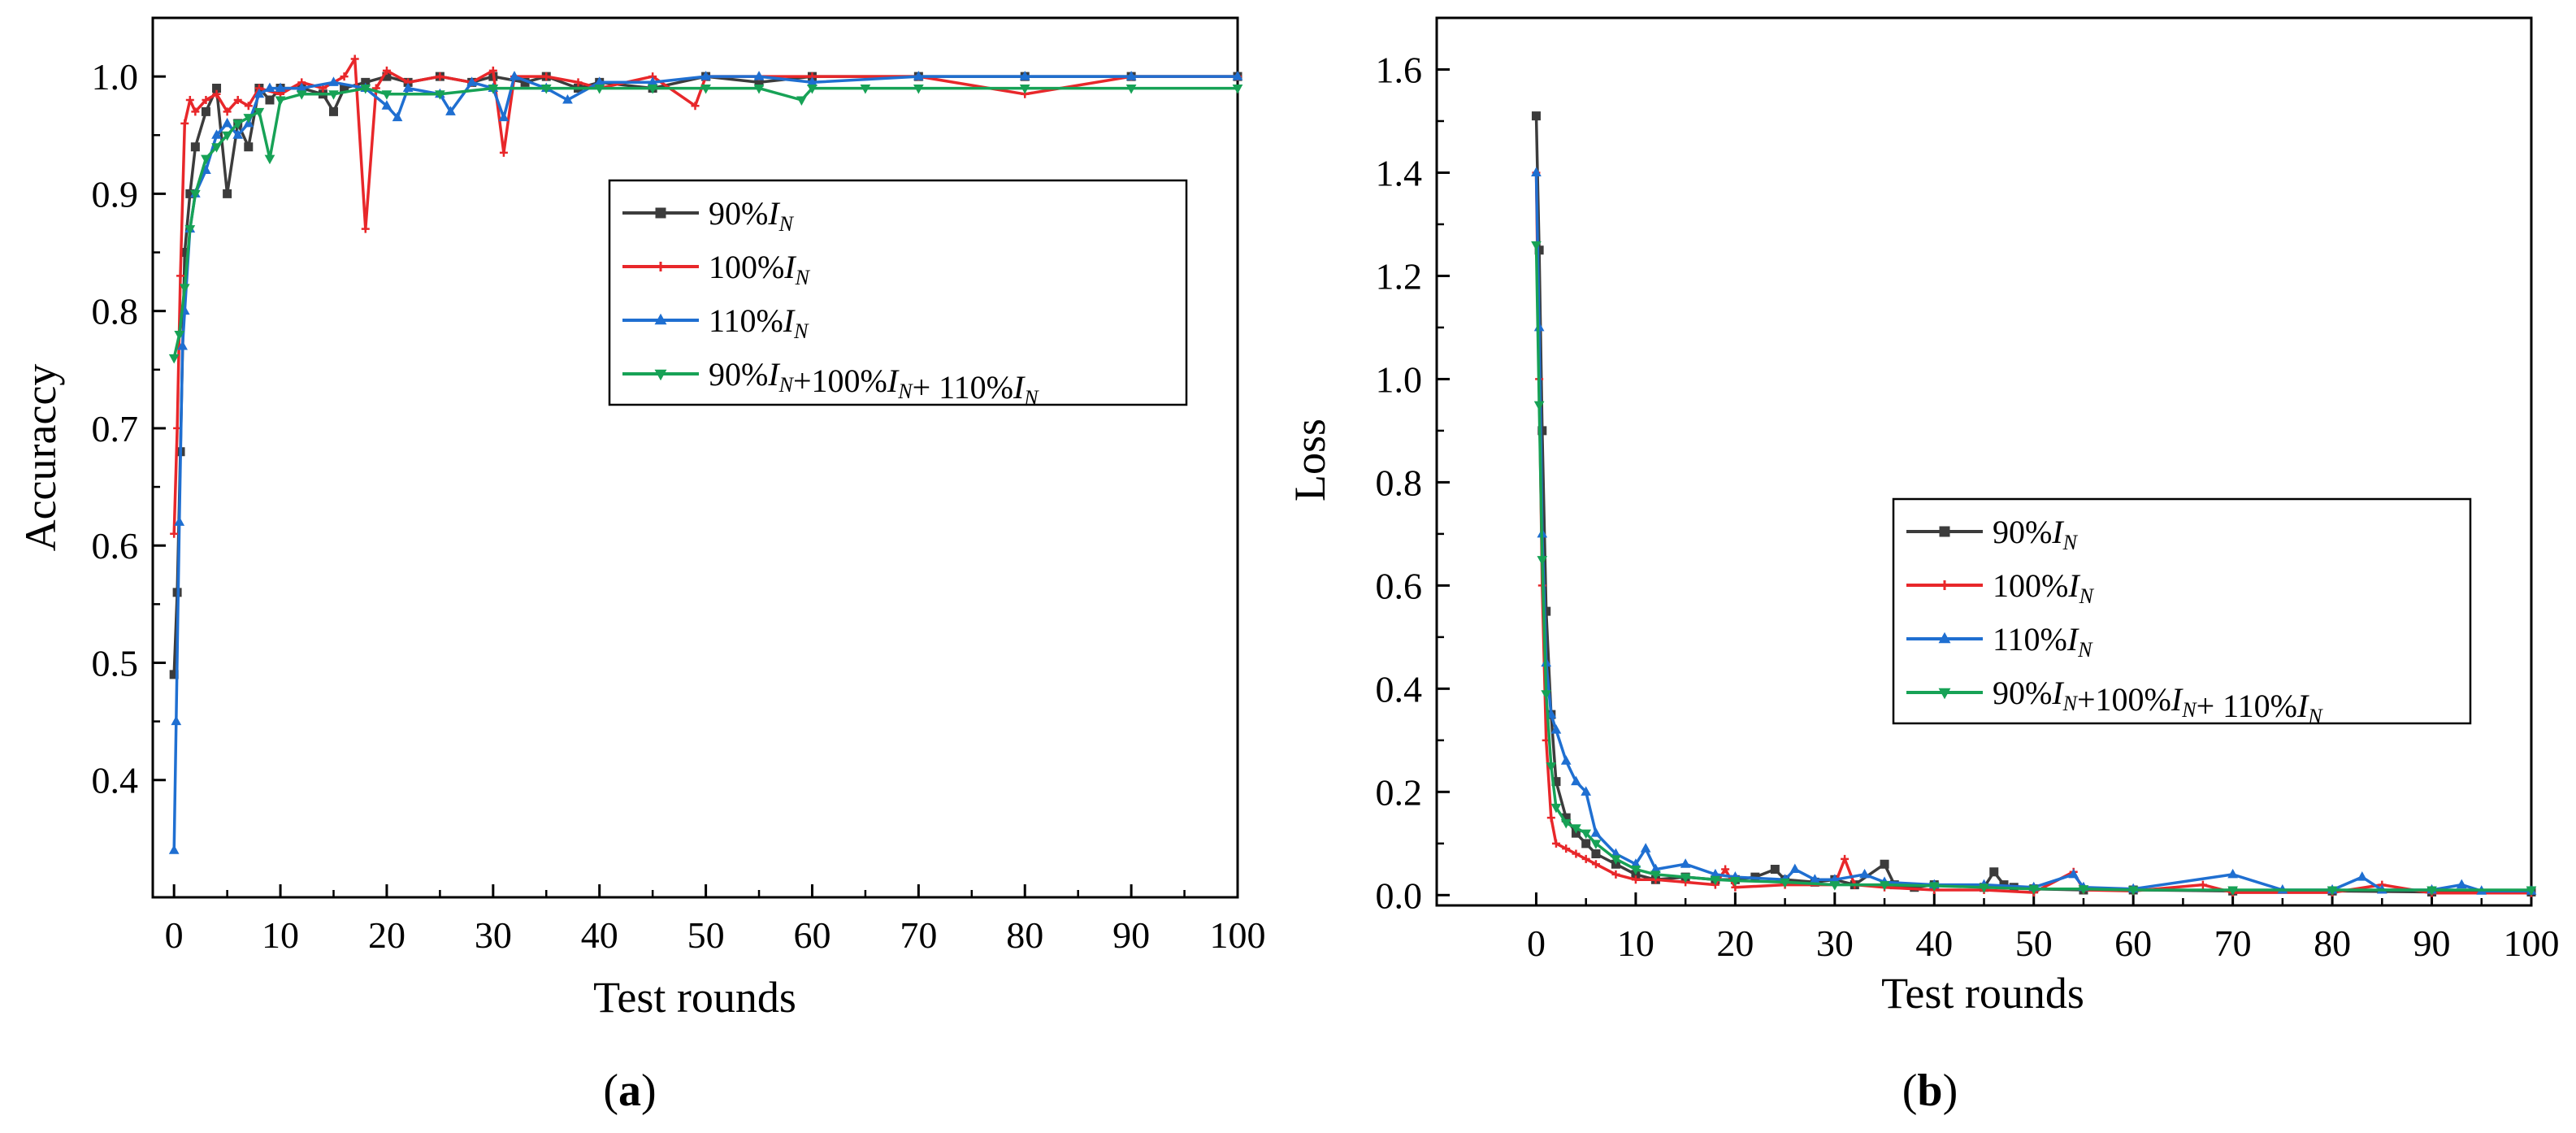  I want to click on y-tick-label: 0.4, so click(1399, 689).